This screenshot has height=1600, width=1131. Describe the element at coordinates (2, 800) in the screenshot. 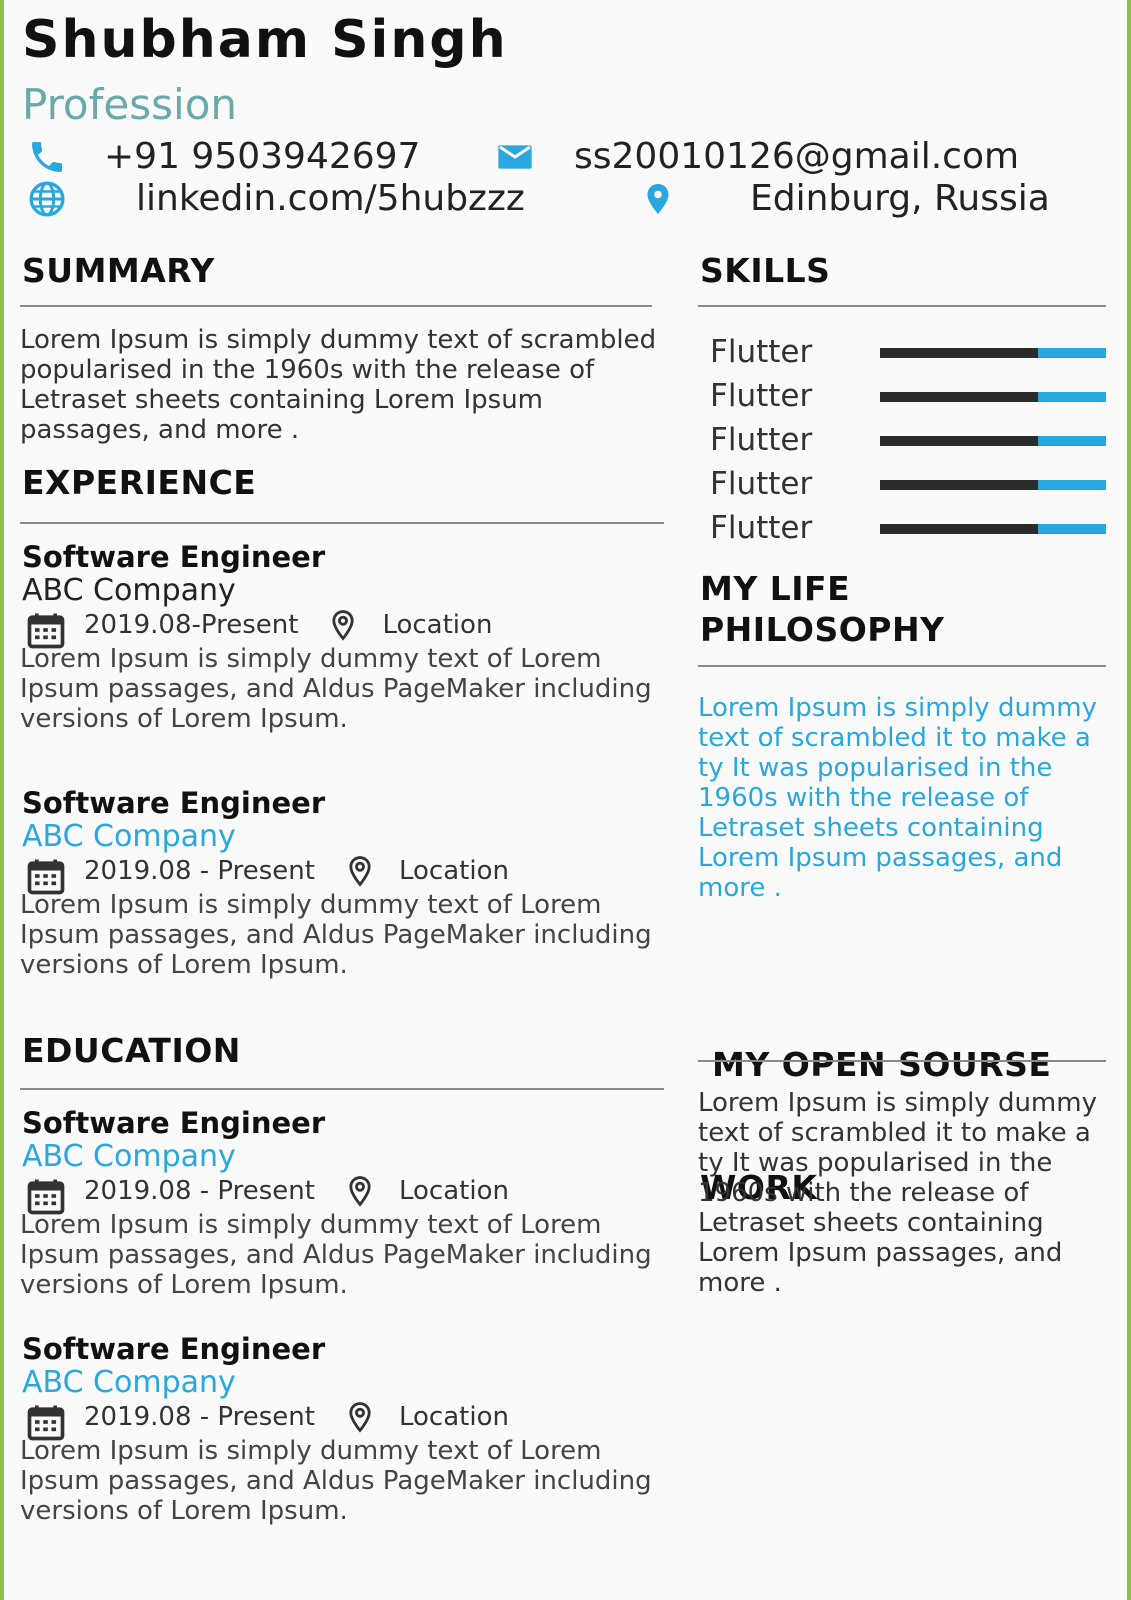

I see `left-border` at that location.